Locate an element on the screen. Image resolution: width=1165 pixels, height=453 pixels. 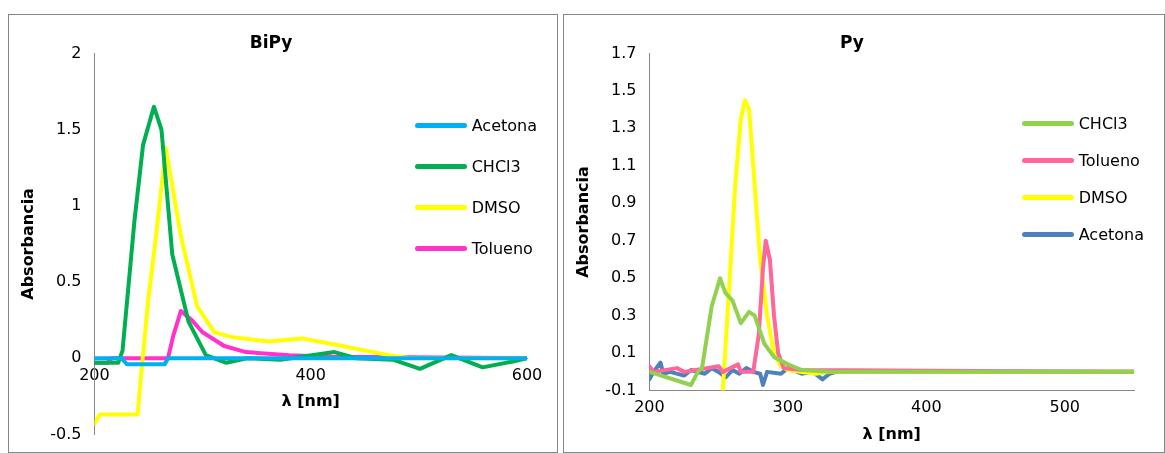
y-tick-label: 2 is located at coordinates (76, 52).